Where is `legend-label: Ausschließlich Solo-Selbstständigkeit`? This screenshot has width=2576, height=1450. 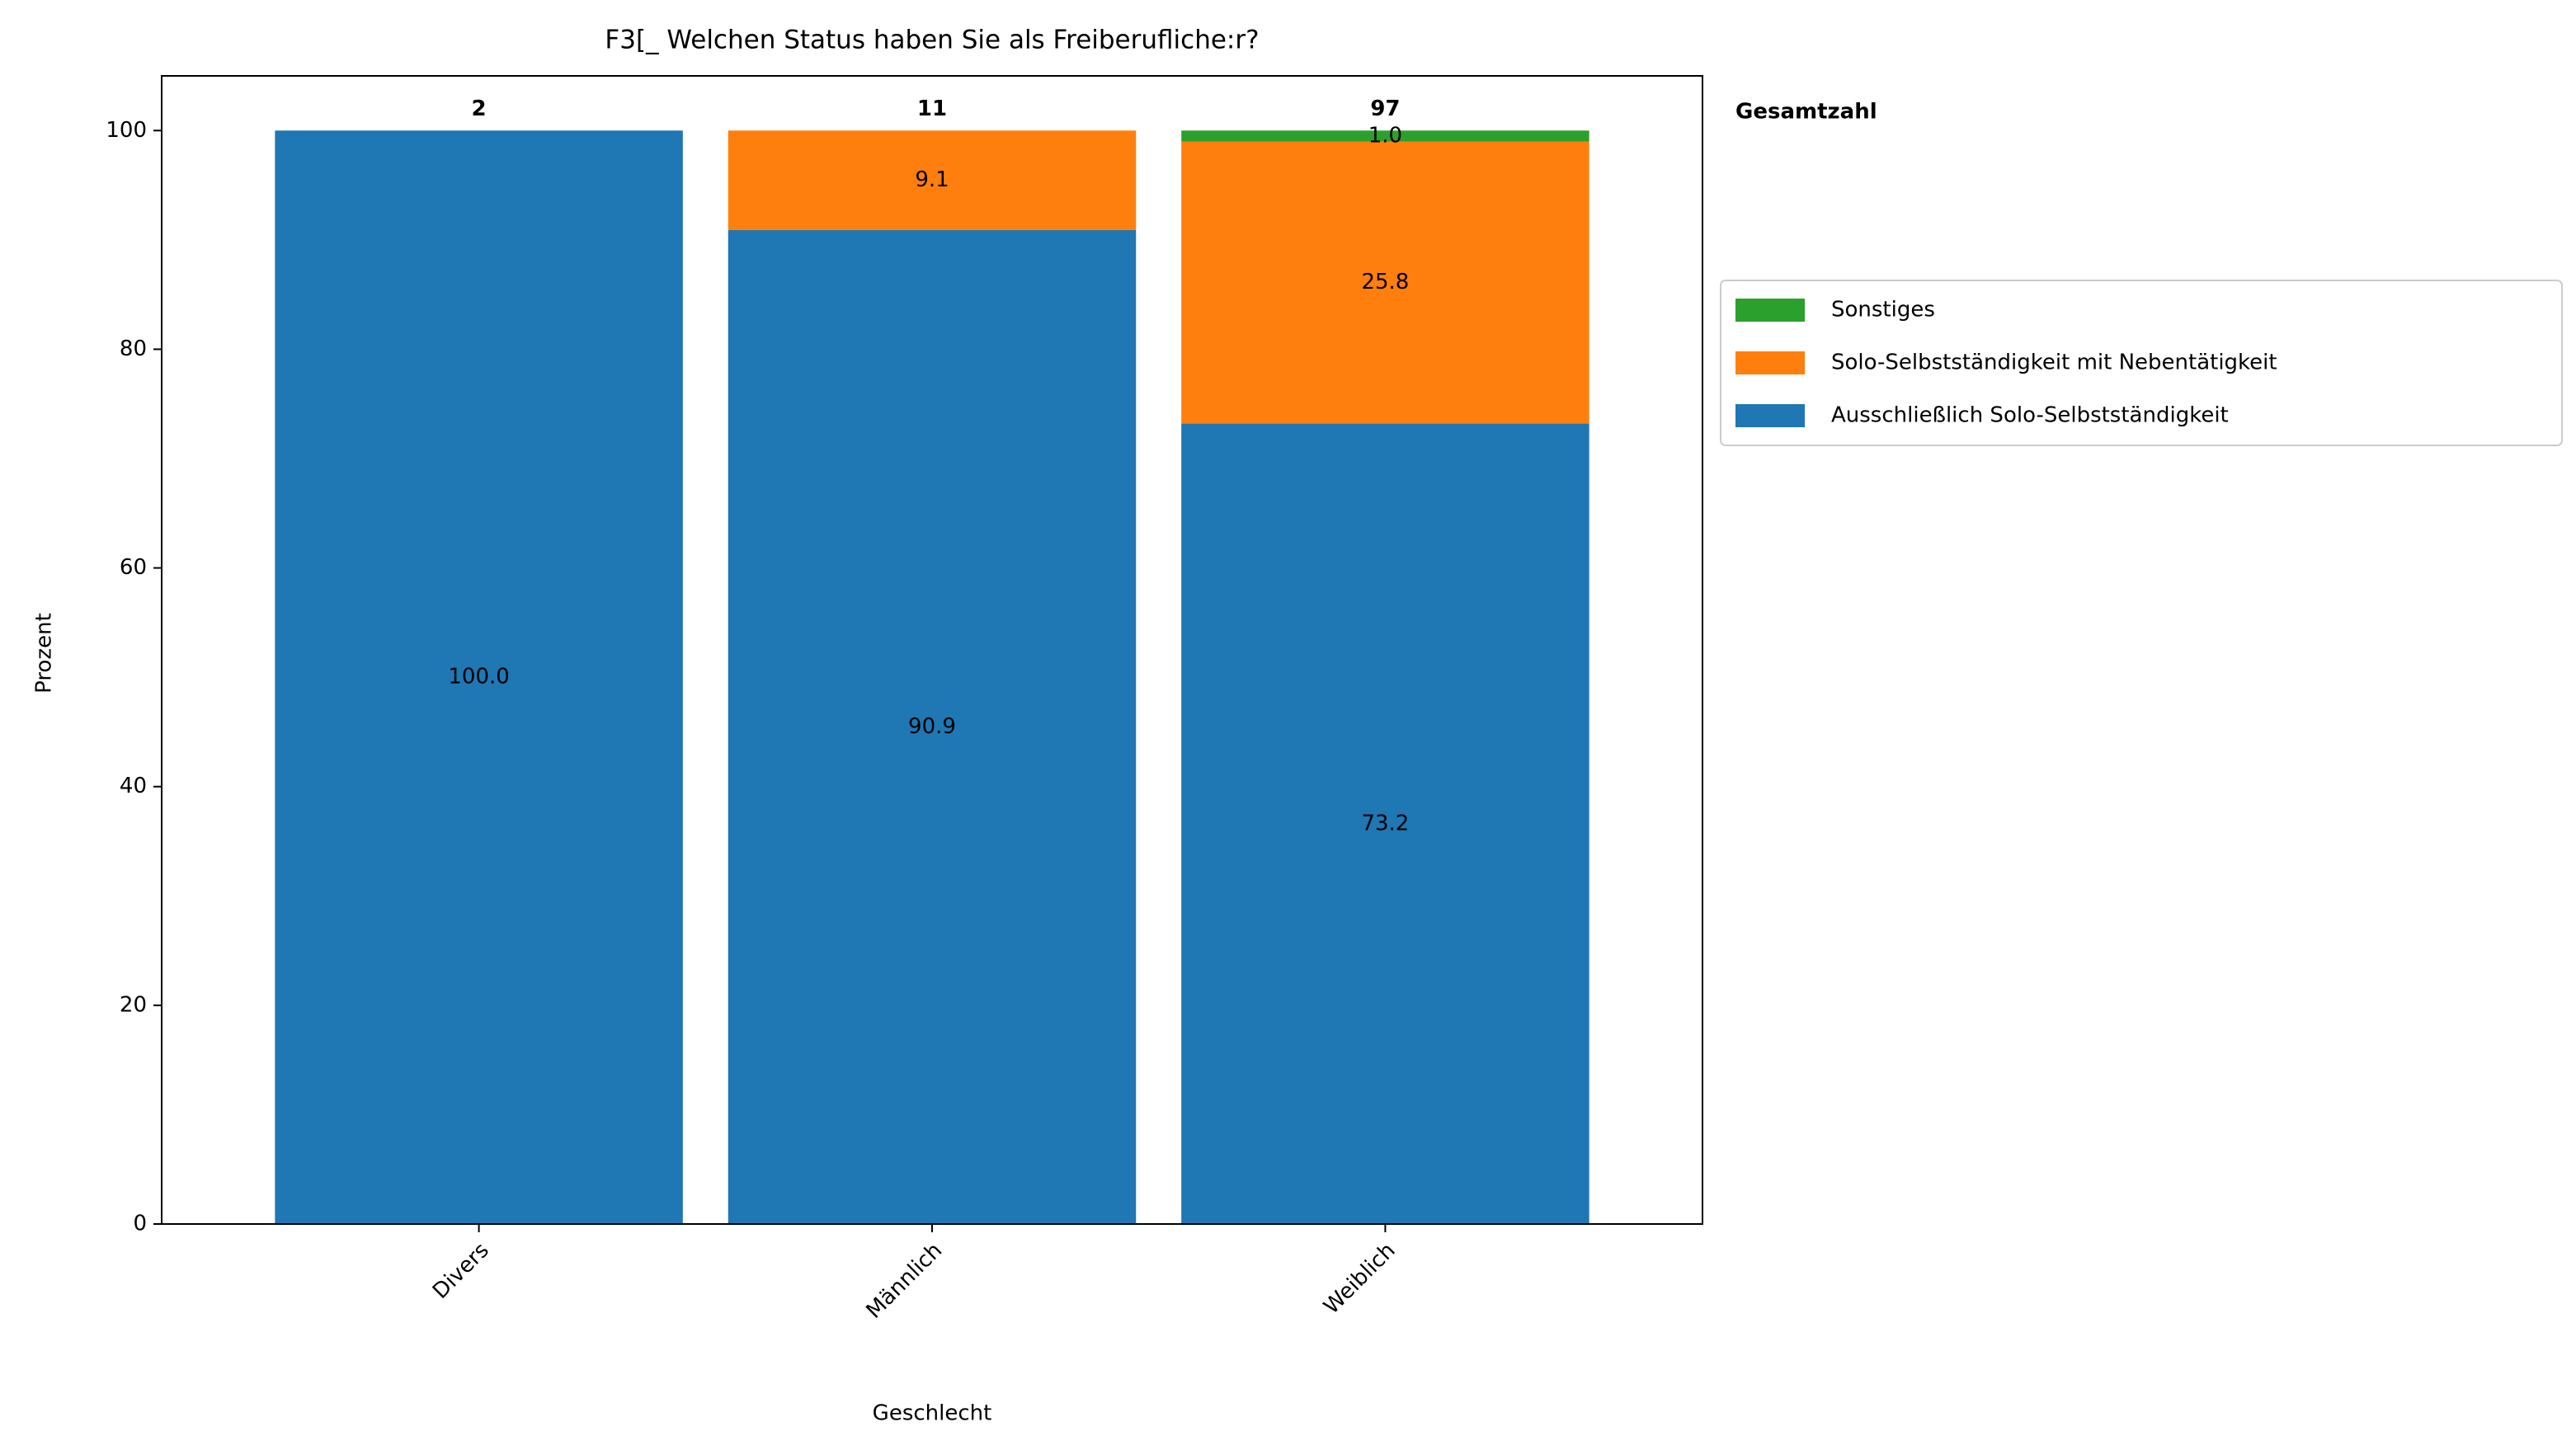 legend-label: Ausschließlich Solo-Selbstständigkeit is located at coordinates (2030, 415).